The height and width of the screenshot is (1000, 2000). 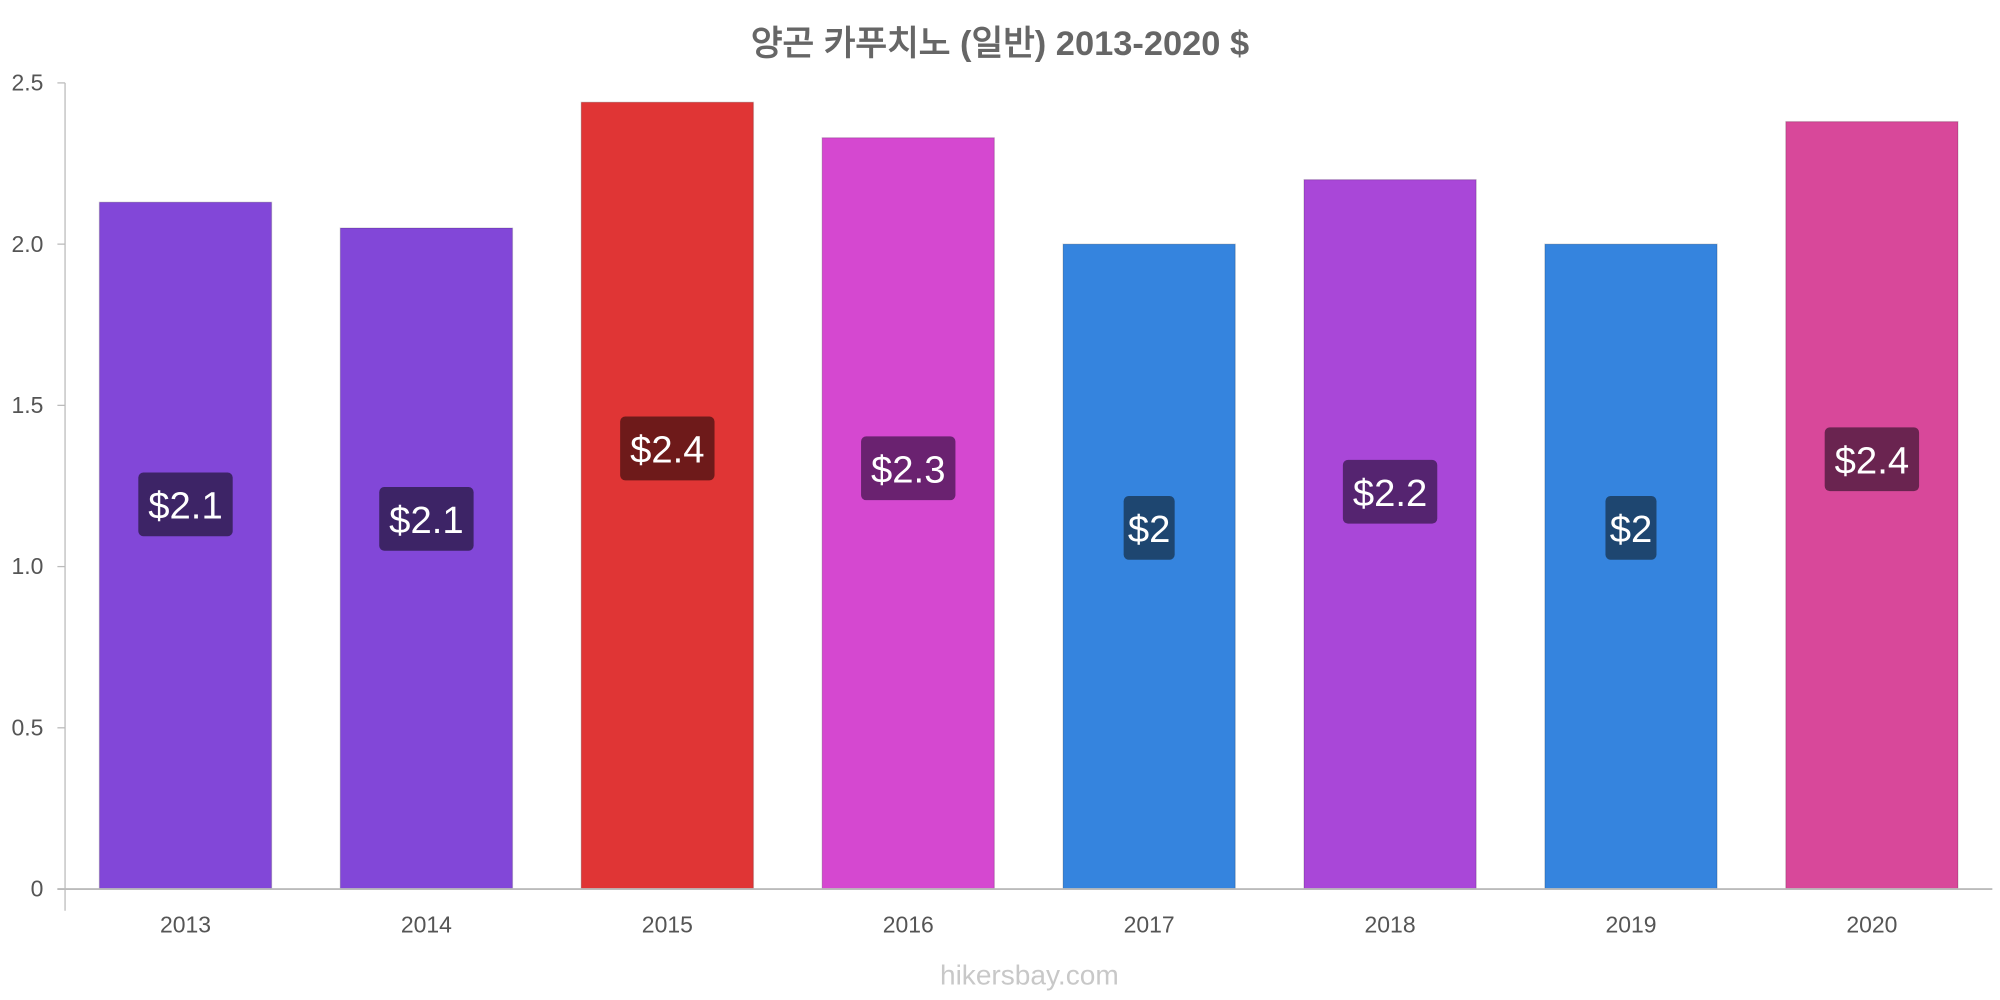 What do you see at coordinates (667, 924) in the screenshot?
I see `x-tick-label: 2015` at bounding box center [667, 924].